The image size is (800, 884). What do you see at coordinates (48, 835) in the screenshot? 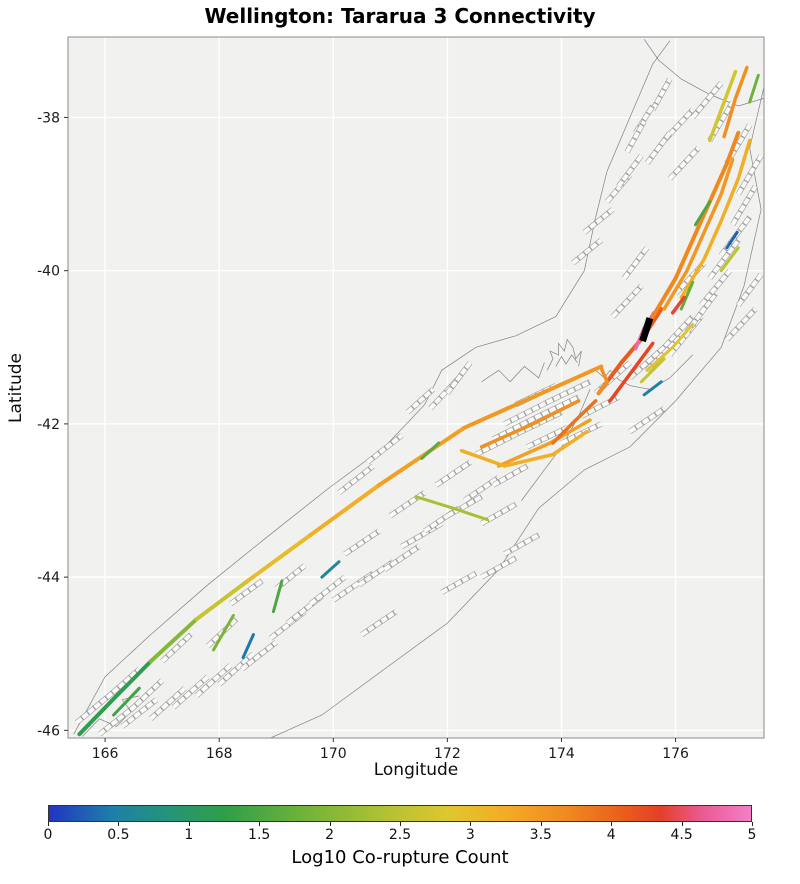
I see `colorbar-tick-label: 0` at bounding box center [48, 835].